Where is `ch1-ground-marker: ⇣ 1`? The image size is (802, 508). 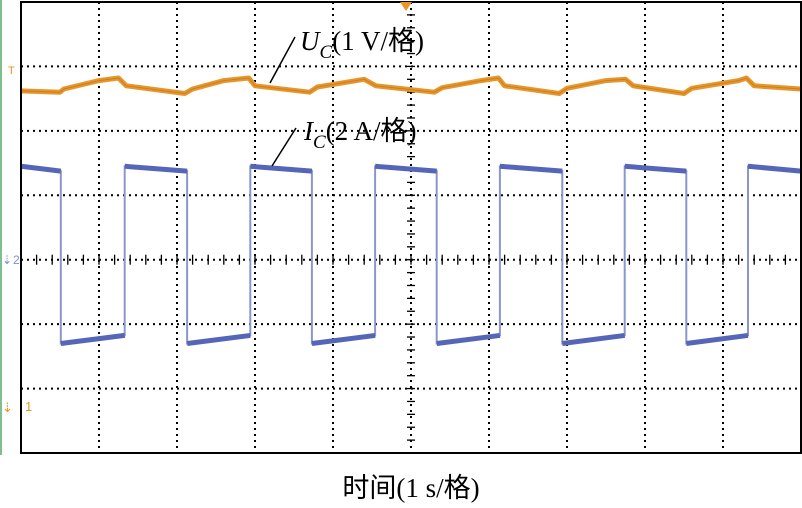 ch1-ground-marker: ⇣ 1 is located at coordinates (17, 407).